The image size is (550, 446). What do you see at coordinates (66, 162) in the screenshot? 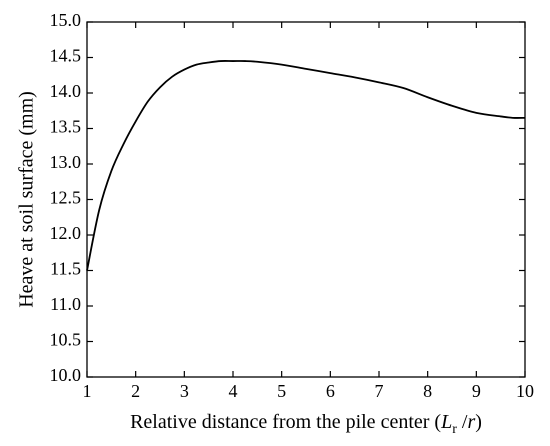
I see `y-tick-label: 13.0` at bounding box center [66, 162].